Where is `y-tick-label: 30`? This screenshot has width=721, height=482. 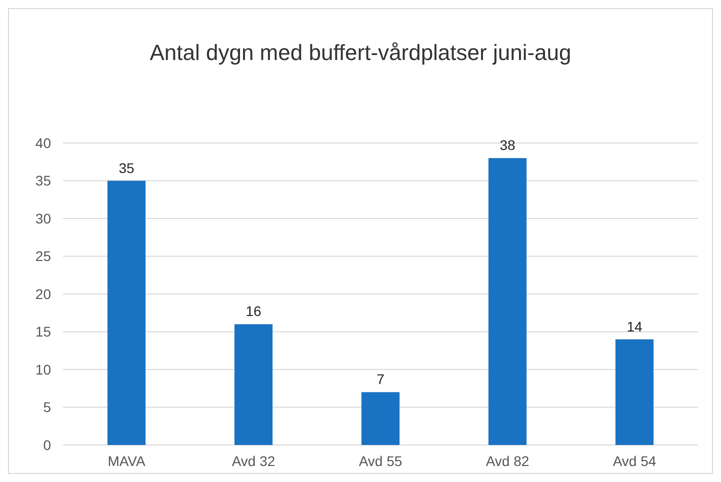 y-tick-label: 30 is located at coordinates (43, 218).